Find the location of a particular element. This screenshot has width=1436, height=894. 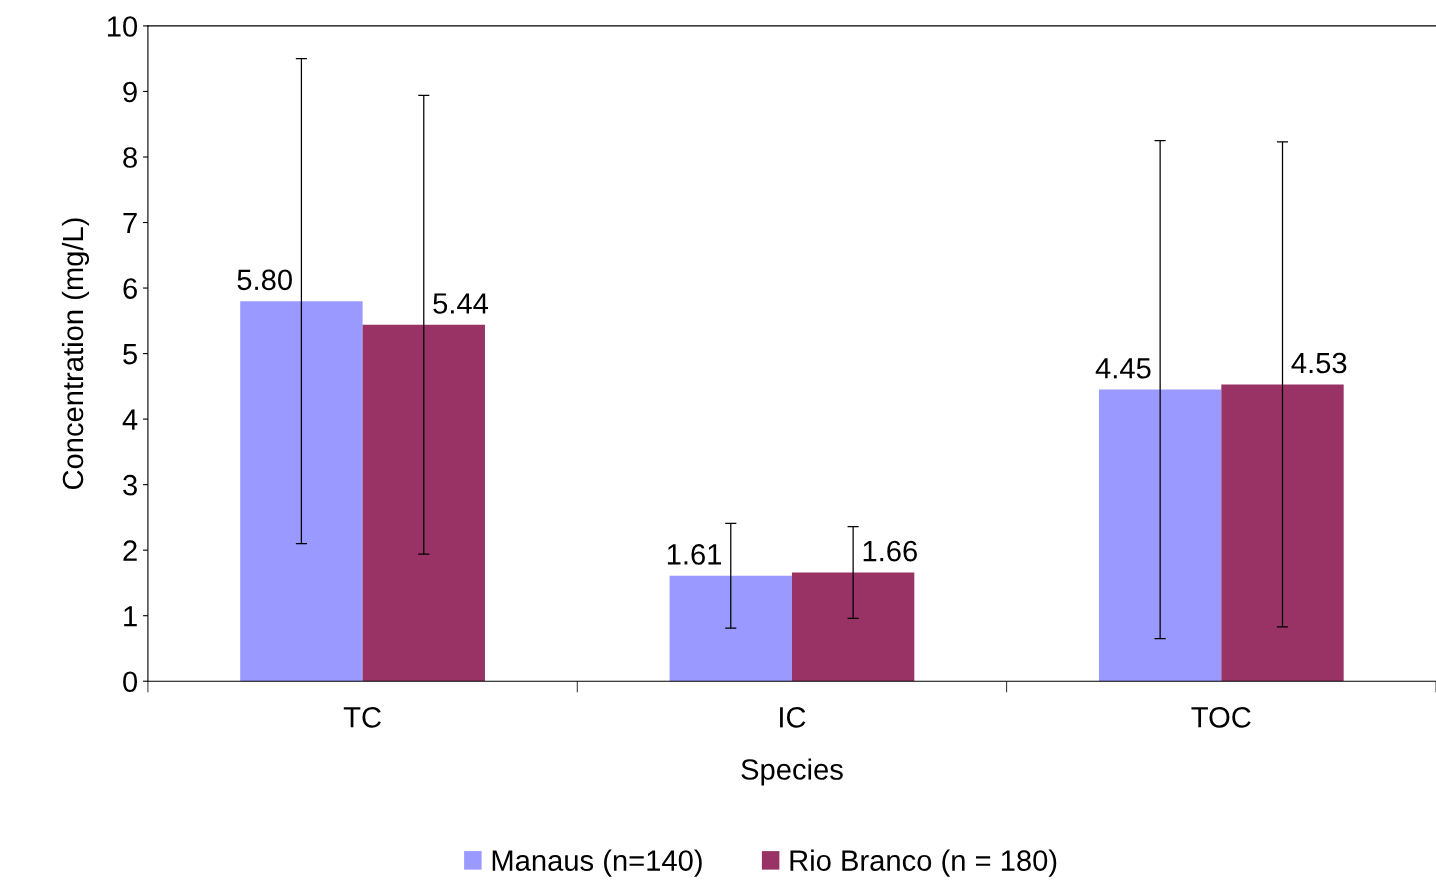

legend-label: Manaus (n=140) is located at coordinates (597, 863).